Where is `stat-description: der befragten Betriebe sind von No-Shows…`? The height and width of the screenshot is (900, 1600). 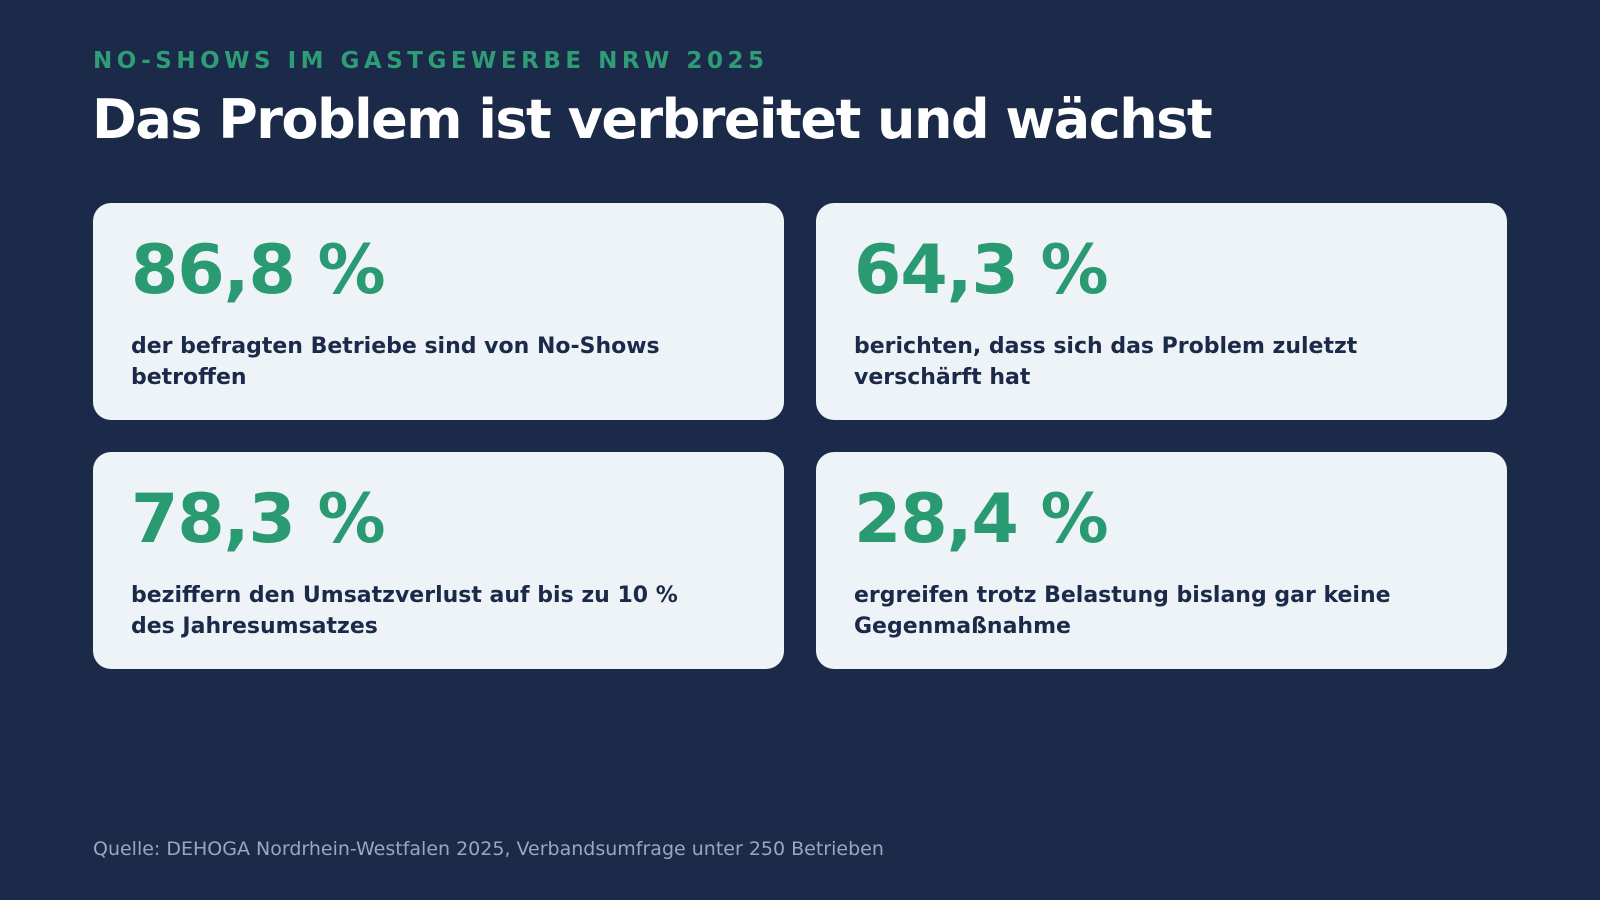
stat-description: der befragten Betriebe sind von No-Shows… is located at coordinates (395, 362).